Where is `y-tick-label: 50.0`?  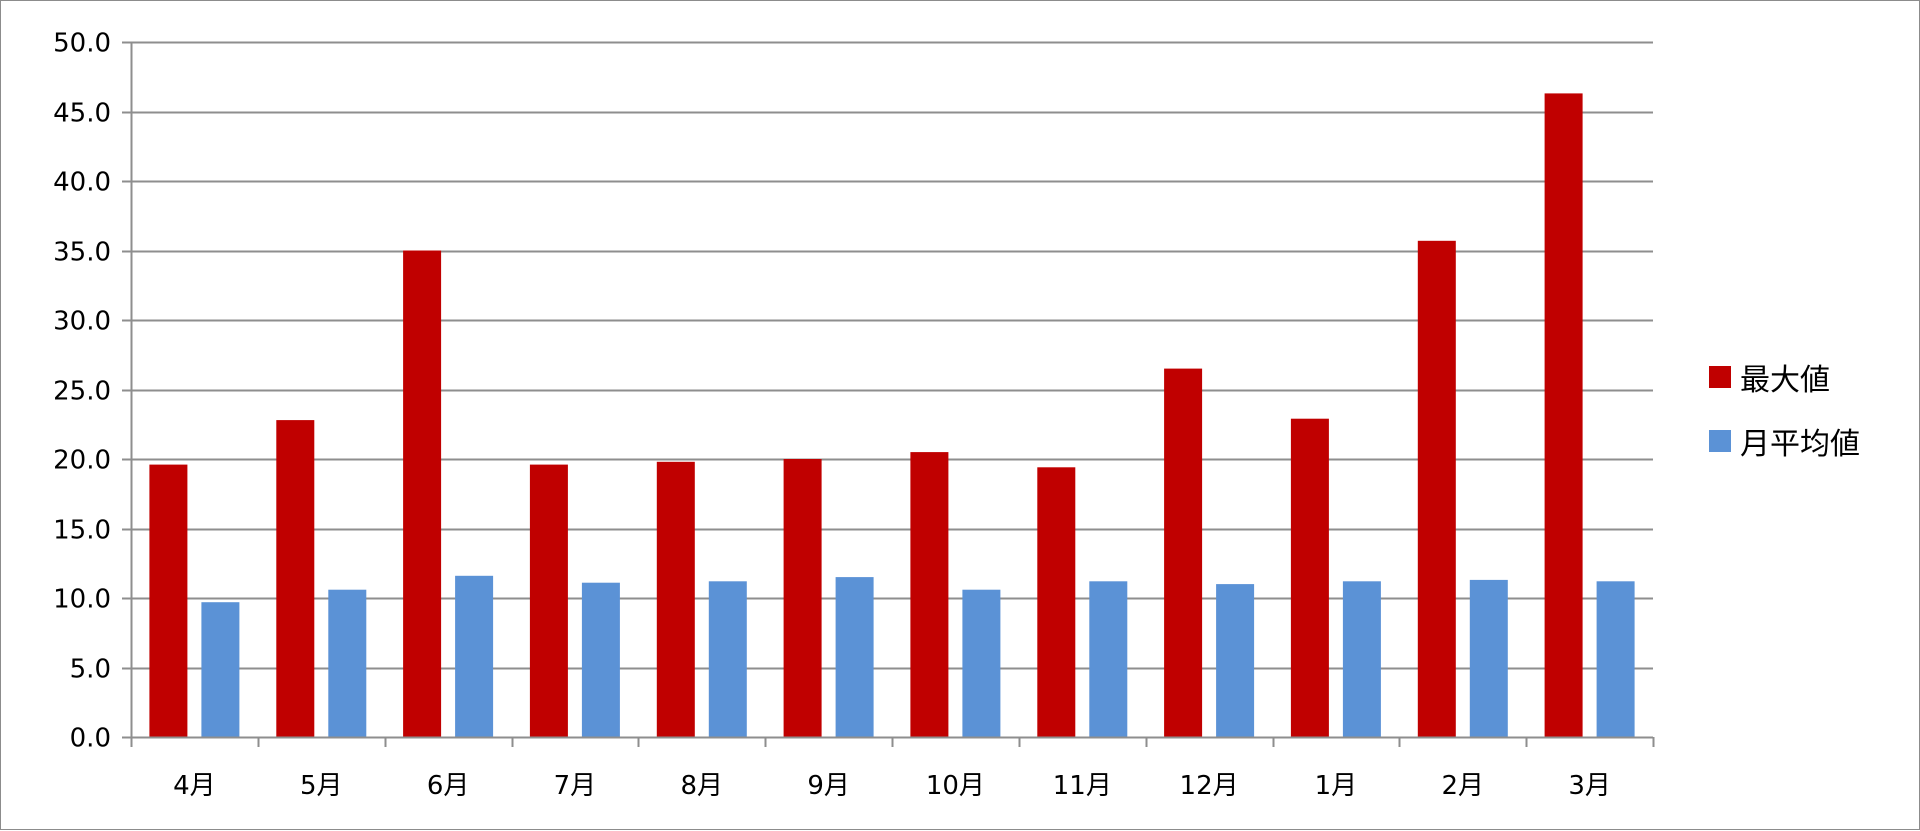
y-tick-label: 50.0 is located at coordinates (82, 44).